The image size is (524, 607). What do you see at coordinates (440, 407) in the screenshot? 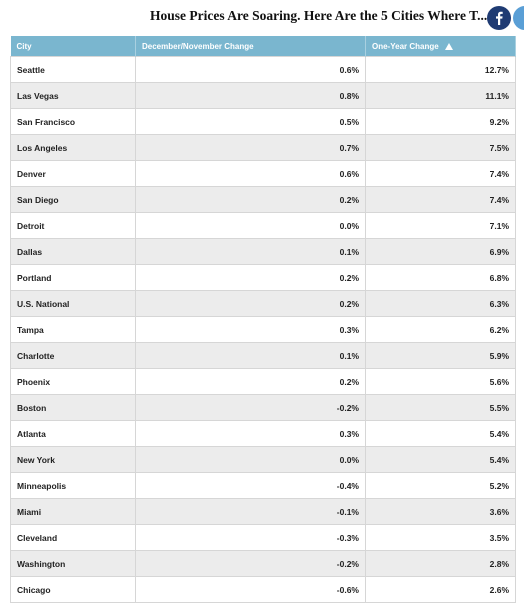
I see `value-cell: 5.5%` at bounding box center [440, 407].